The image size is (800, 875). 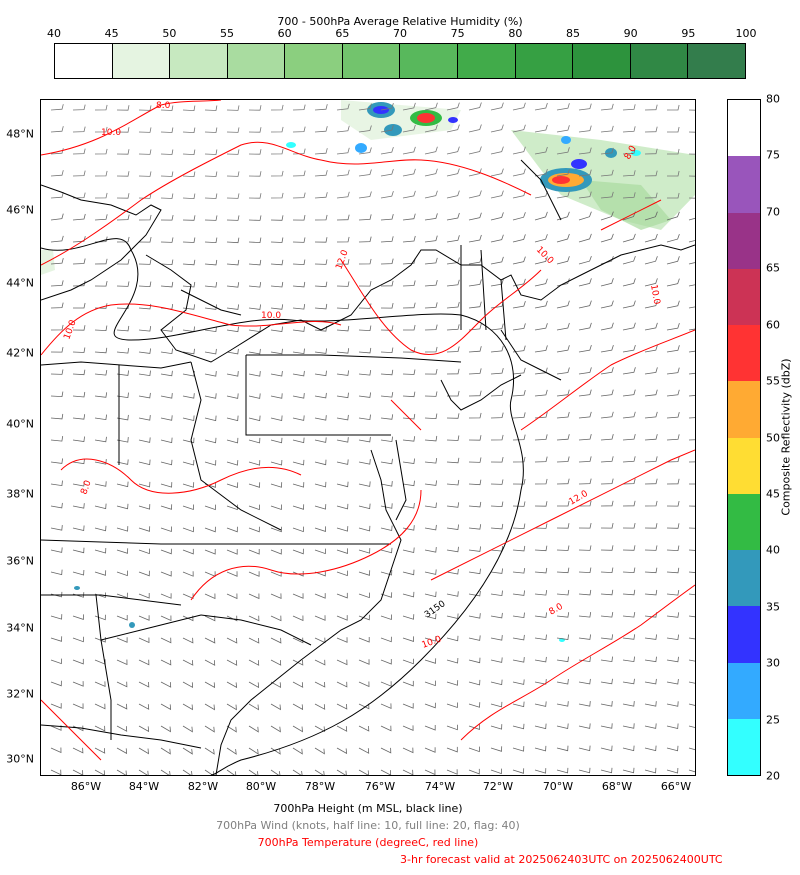 I want to click on longitude-label: 82°W, so click(x=203, y=786).